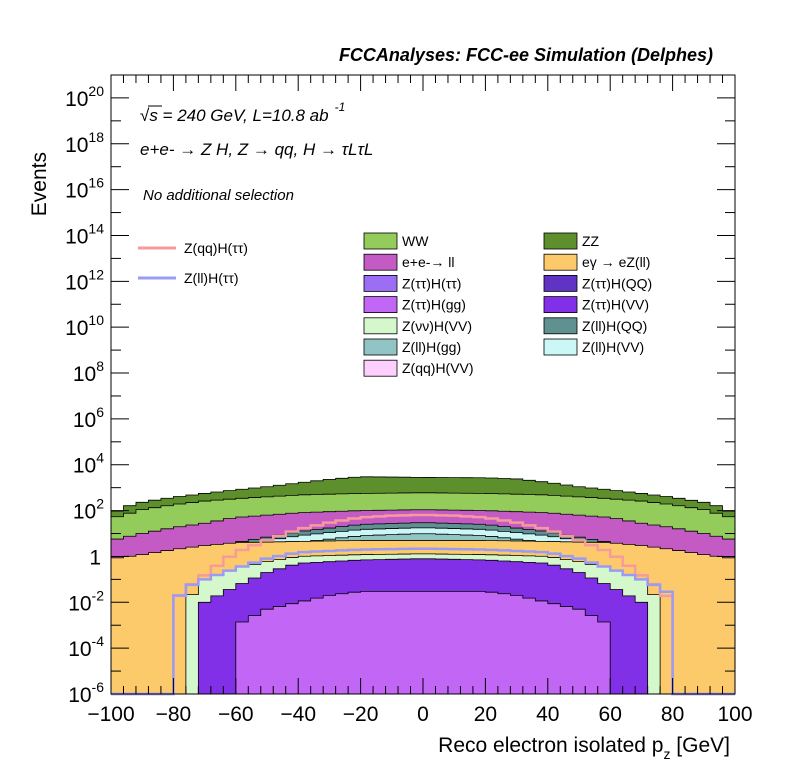 This screenshot has width=796, height=772. Describe the element at coordinates (84, 234) in the screenshot. I see `y-tick-label: 10¹⁴` at that location.